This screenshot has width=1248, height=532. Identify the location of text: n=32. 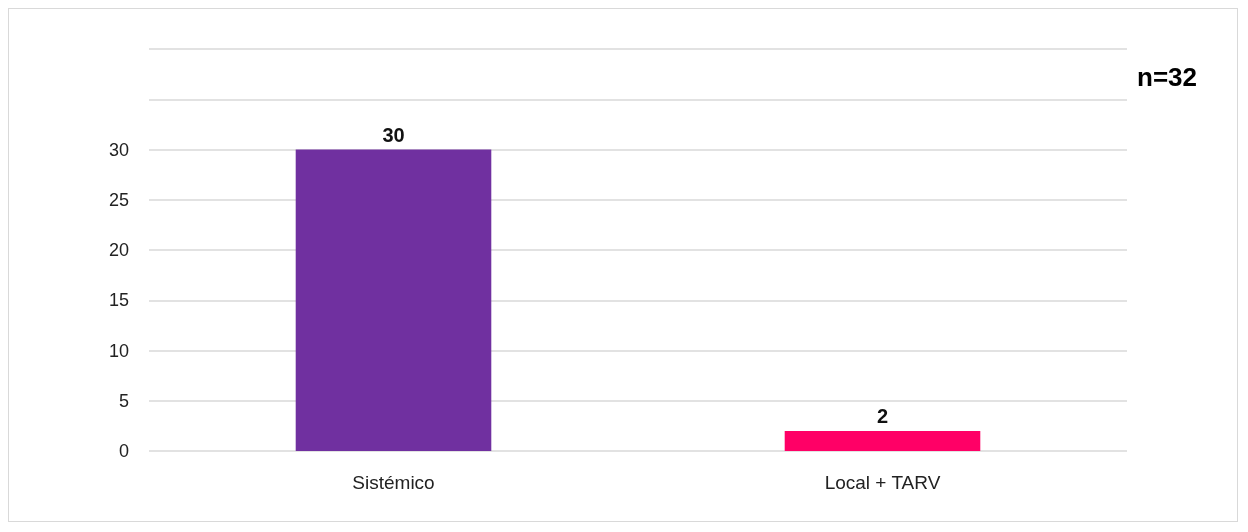
(1167, 77).